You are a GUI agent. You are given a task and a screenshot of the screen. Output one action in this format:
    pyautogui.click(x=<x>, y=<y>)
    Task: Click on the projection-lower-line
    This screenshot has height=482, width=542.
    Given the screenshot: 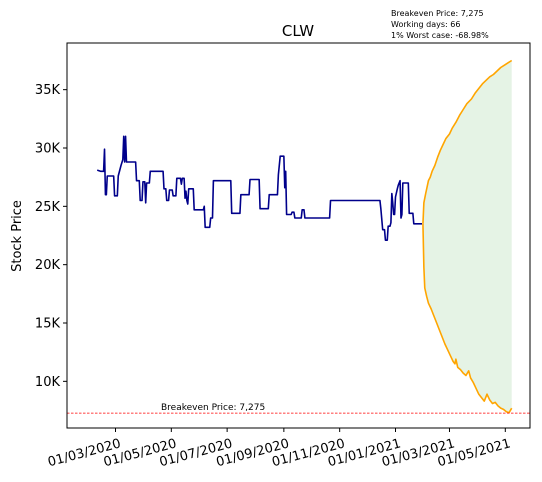 What is the action you would take?
    pyautogui.click(x=467, y=318)
    